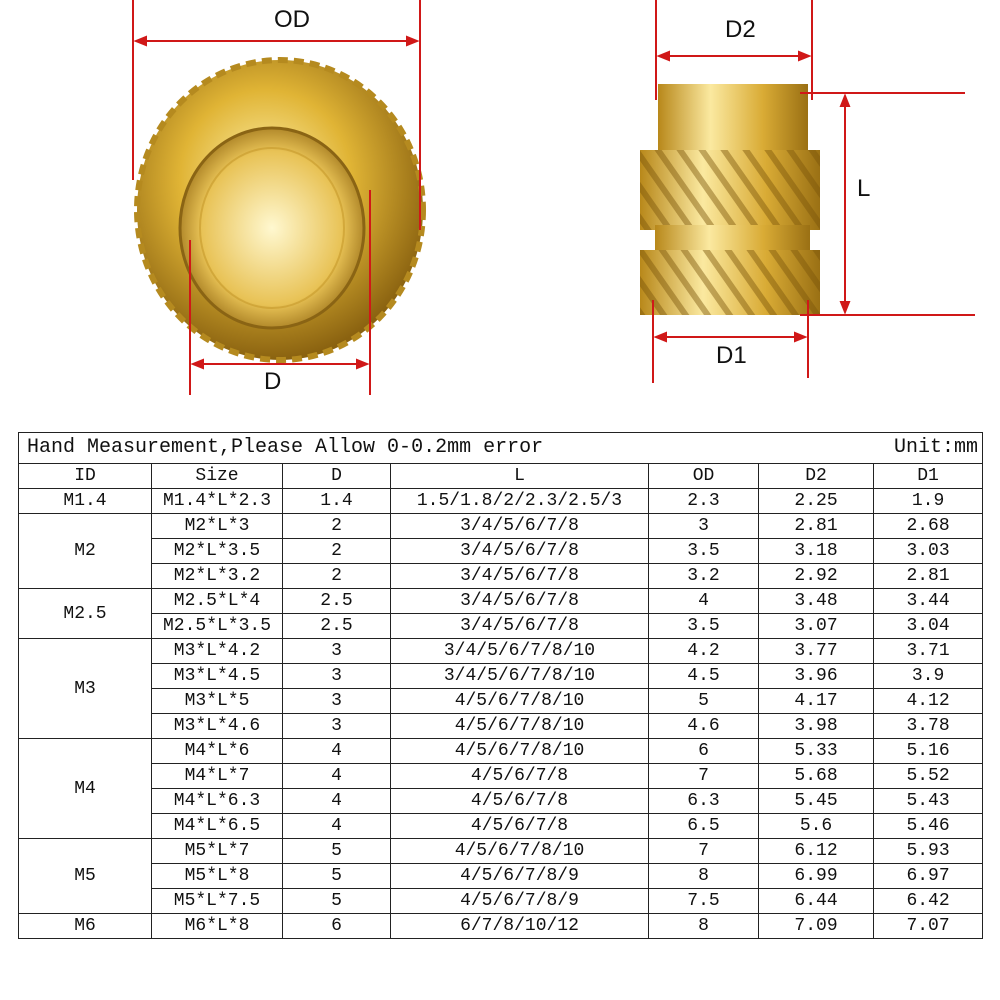  Describe the element at coordinates (217, 551) in the screenshot. I see `table-cell: M2*L*3.5` at that location.